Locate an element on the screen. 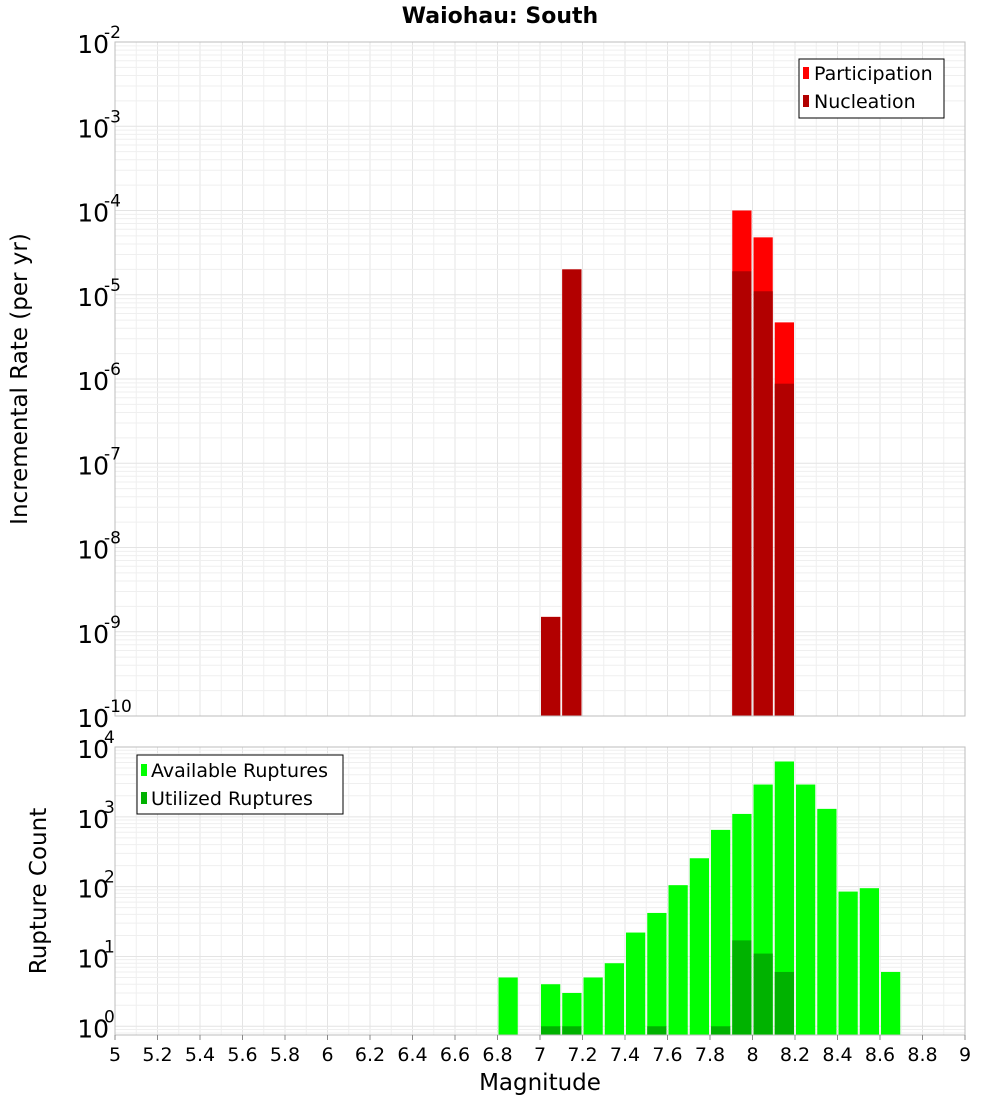  participation-swatch is located at coordinates (806, 73).